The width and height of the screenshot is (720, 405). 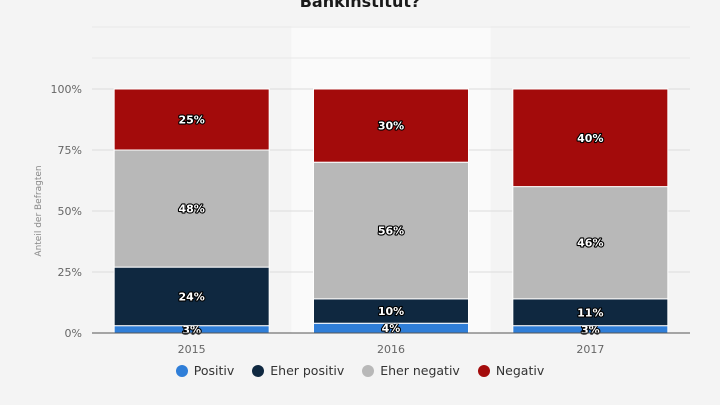 What do you see at coordinates (360, 5) in the screenshot?
I see `chart-title: Bankinstitut?` at bounding box center [360, 5].